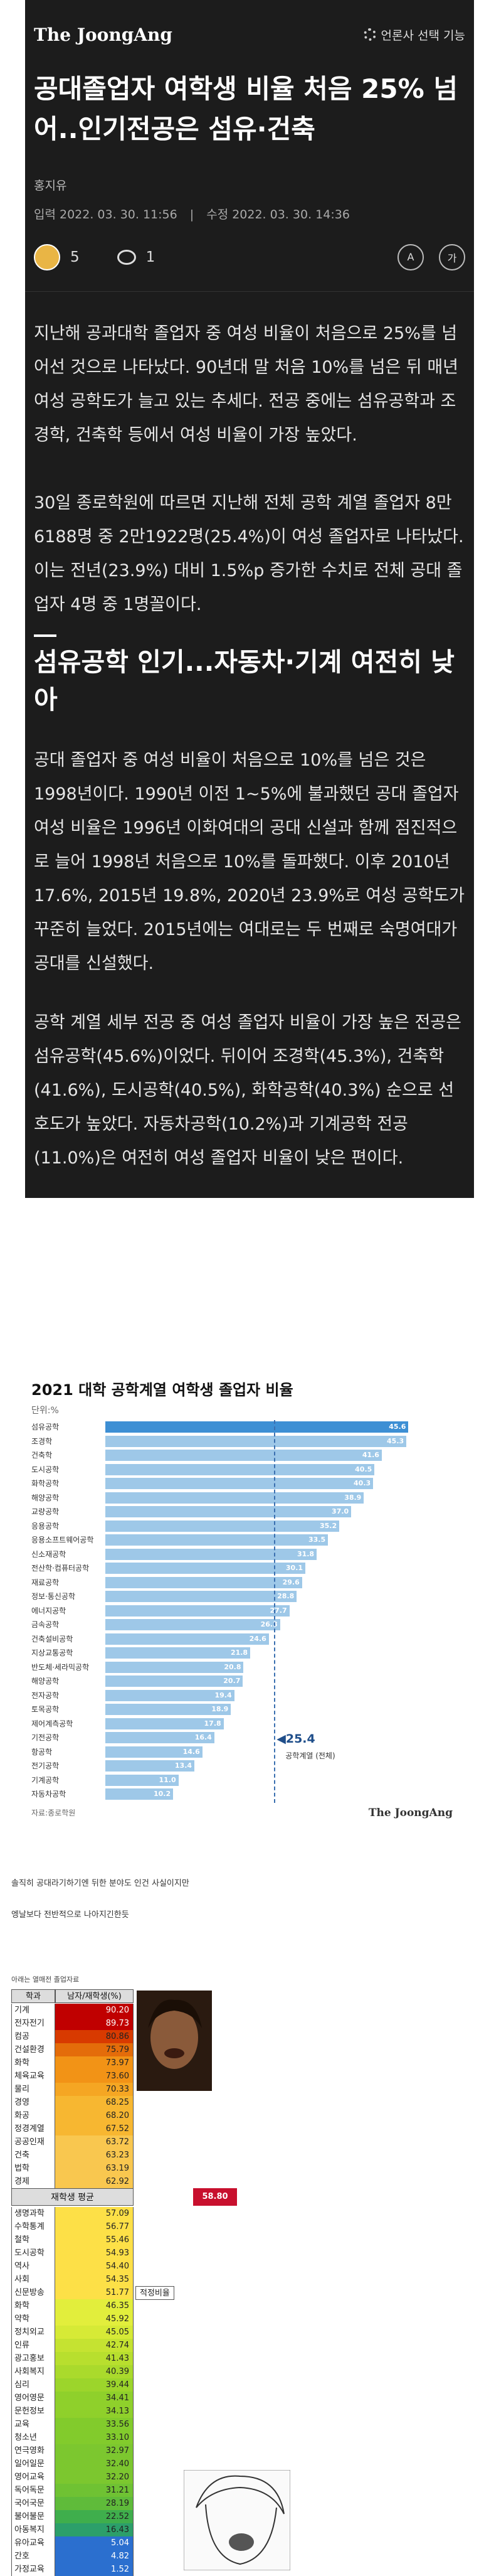 This screenshot has height=2576, width=479. What do you see at coordinates (452, 256) in the screenshot?
I see `font-size-button: 가` at bounding box center [452, 256].